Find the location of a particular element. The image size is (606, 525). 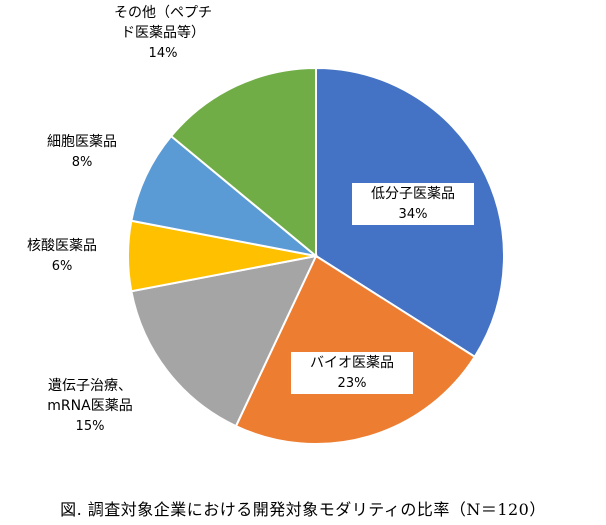

slice-value-label-4: 8% is located at coordinates (82, 162).